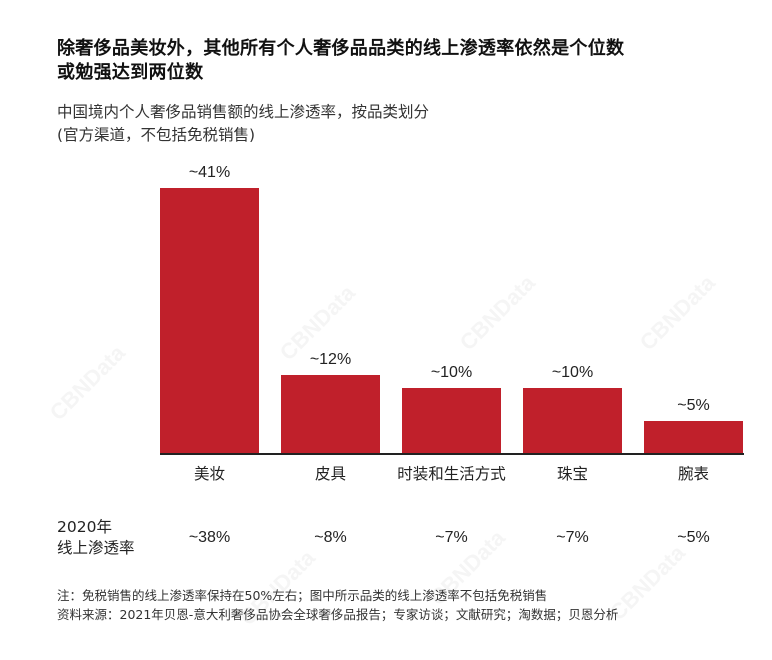 This screenshot has height=660, width=772. What do you see at coordinates (330, 474) in the screenshot?
I see `category-label: 皮具` at bounding box center [330, 474].